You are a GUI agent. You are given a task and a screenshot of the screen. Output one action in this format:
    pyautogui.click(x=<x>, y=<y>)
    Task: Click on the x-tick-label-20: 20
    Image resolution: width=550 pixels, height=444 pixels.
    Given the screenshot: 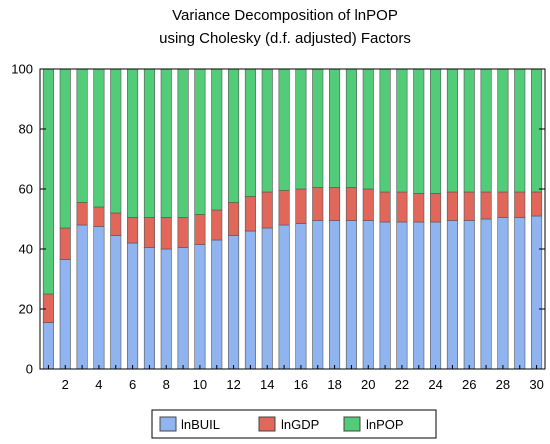 What is the action you would take?
    pyautogui.click(x=368, y=384)
    